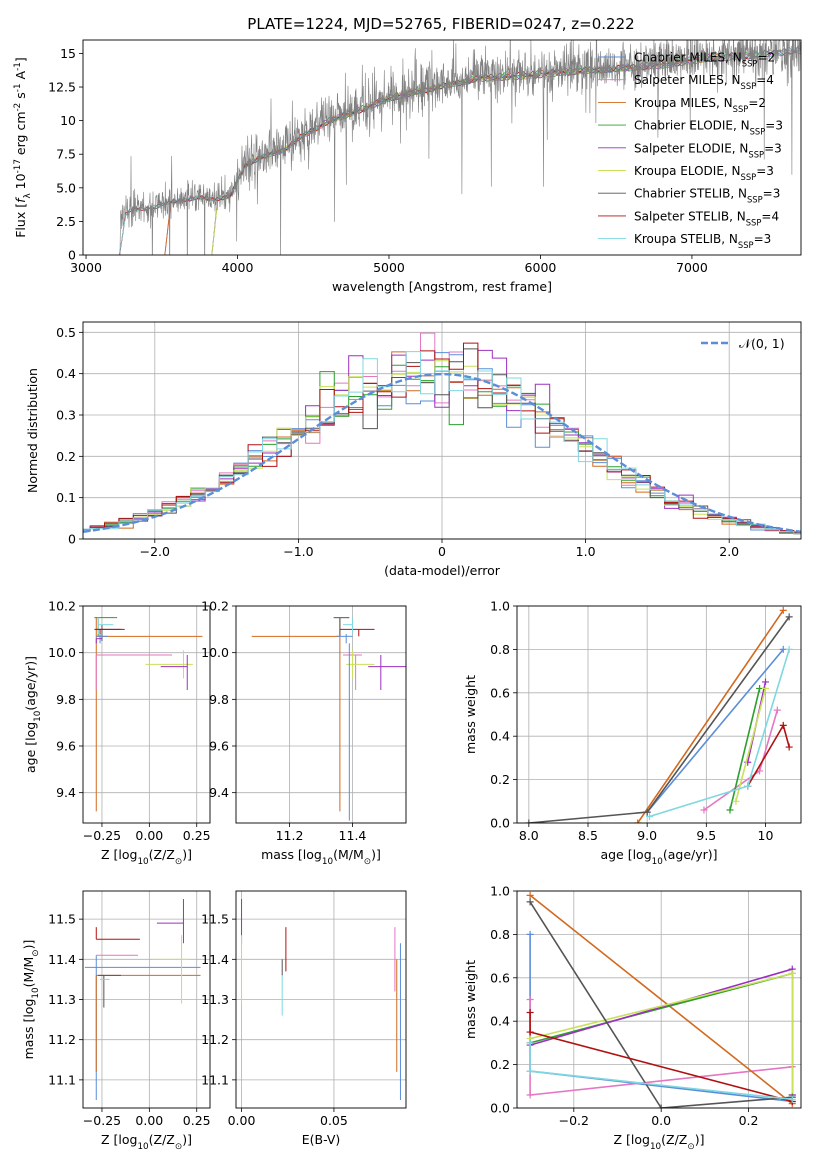  Describe the element at coordinates (68, 53) in the screenshot. I see `y-tick-label: 15` at that location.